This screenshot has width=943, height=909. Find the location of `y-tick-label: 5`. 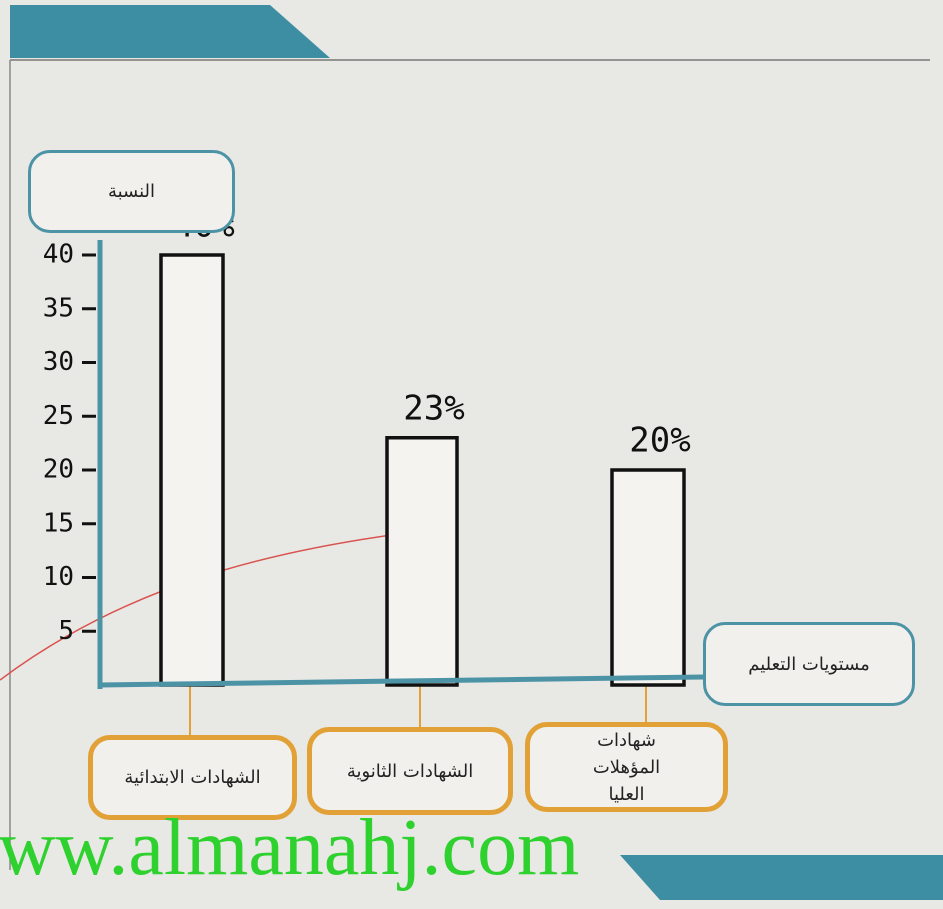

y-tick-label: 5 is located at coordinates (66, 631).